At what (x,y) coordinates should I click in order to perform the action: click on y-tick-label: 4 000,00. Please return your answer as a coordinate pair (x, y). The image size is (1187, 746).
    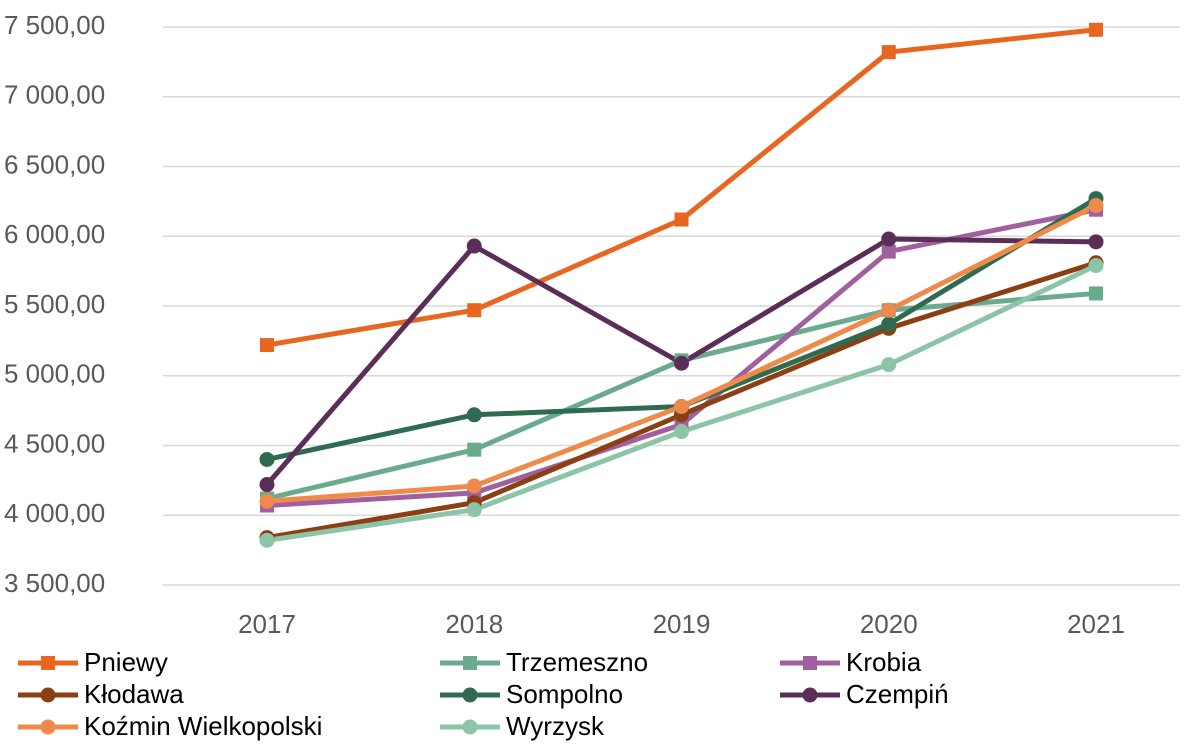
    Looking at the image, I should click on (54, 513).